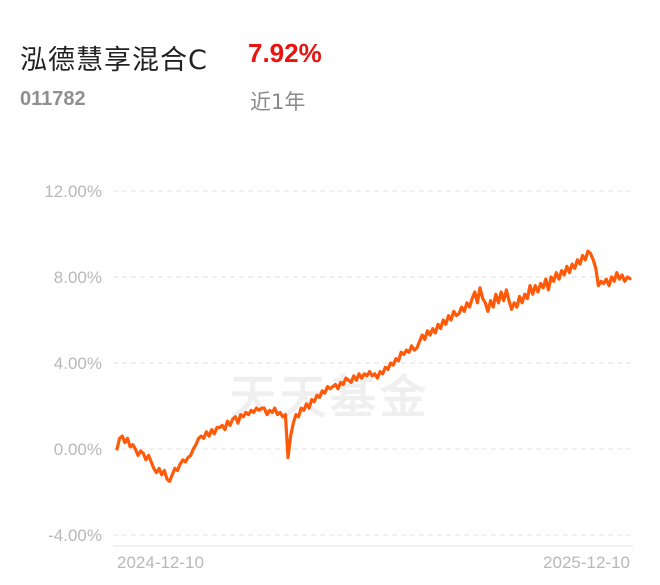 The width and height of the screenshot is (660, 585). What do you see at coordinates (78, 449) in the screenshot?
I see `y-tick-label: 0.00%` at bounding box center [78, 449].